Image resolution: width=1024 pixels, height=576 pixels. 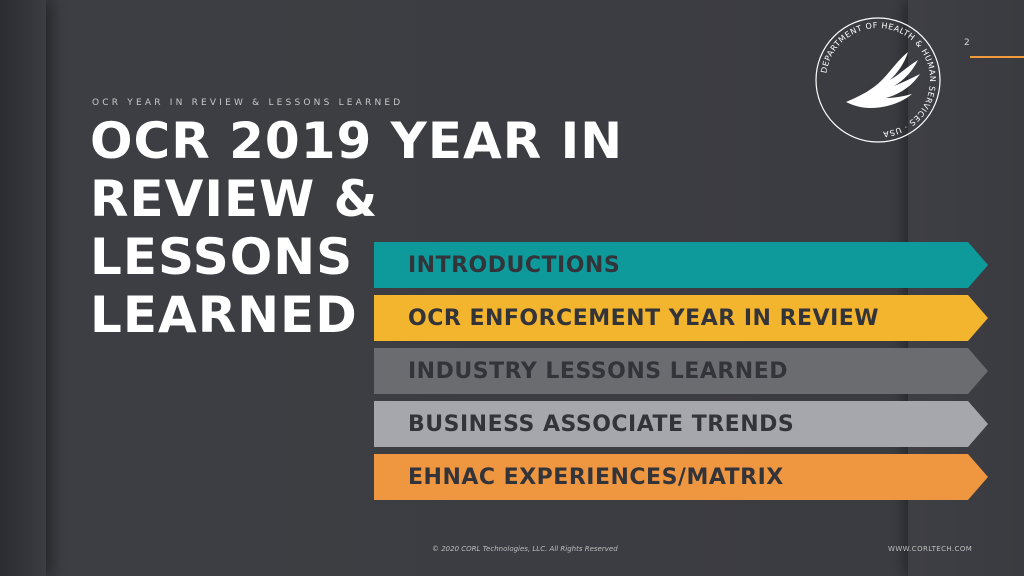 What do you see at coordinates (997, 57) in the screenshot?
I see `accent-line` at bounding box center [997, 57].